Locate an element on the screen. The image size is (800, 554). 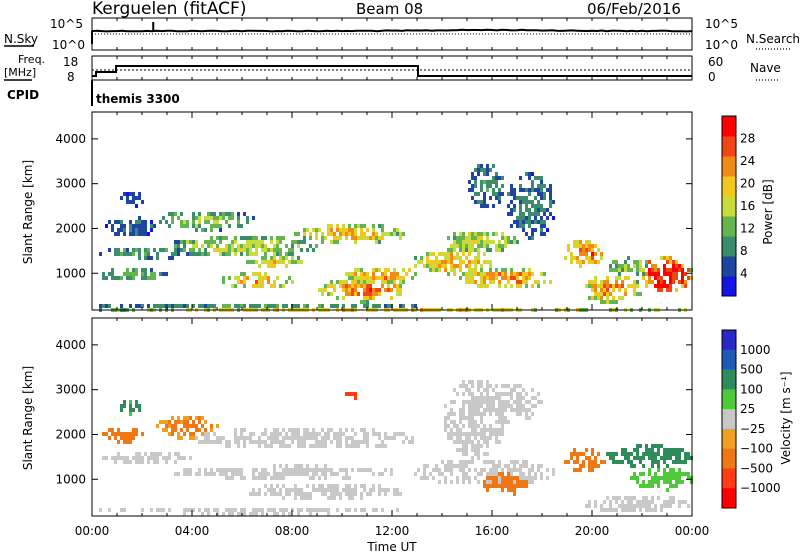
power-y-label: Slant Range [km] is located at coordinates (28, 212).